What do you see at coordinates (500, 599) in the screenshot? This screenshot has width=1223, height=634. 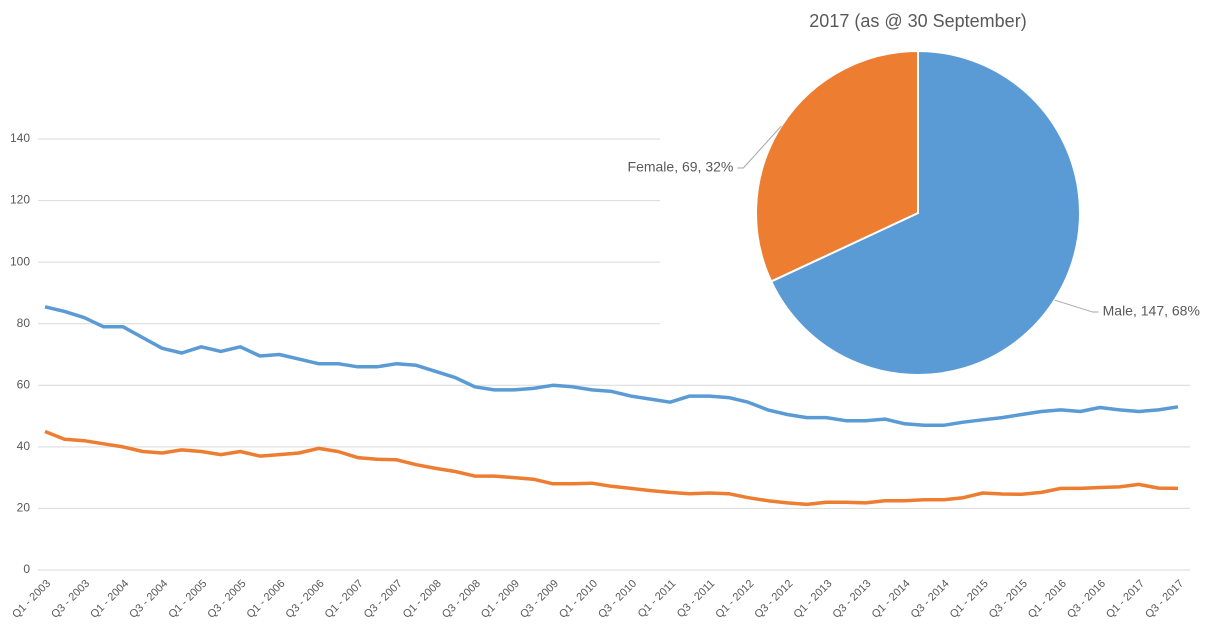 I see `x-tick-label: Q1 - 2009` at bounding box center [500, 599].